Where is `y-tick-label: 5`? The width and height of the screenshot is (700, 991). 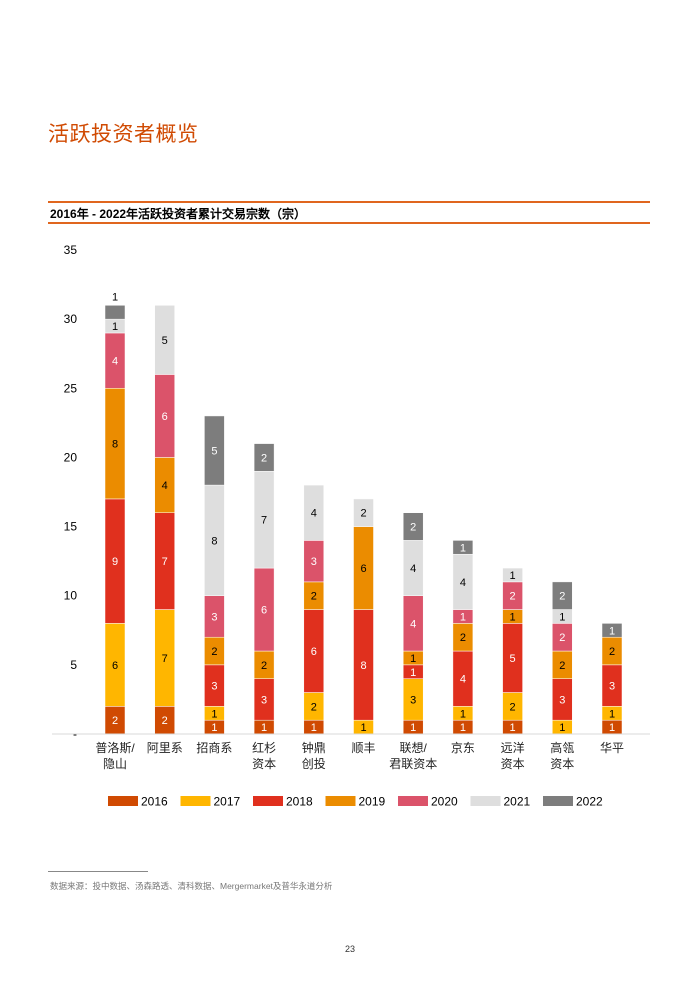 y-tick-label: 5 is located at coordinates (73, 665).